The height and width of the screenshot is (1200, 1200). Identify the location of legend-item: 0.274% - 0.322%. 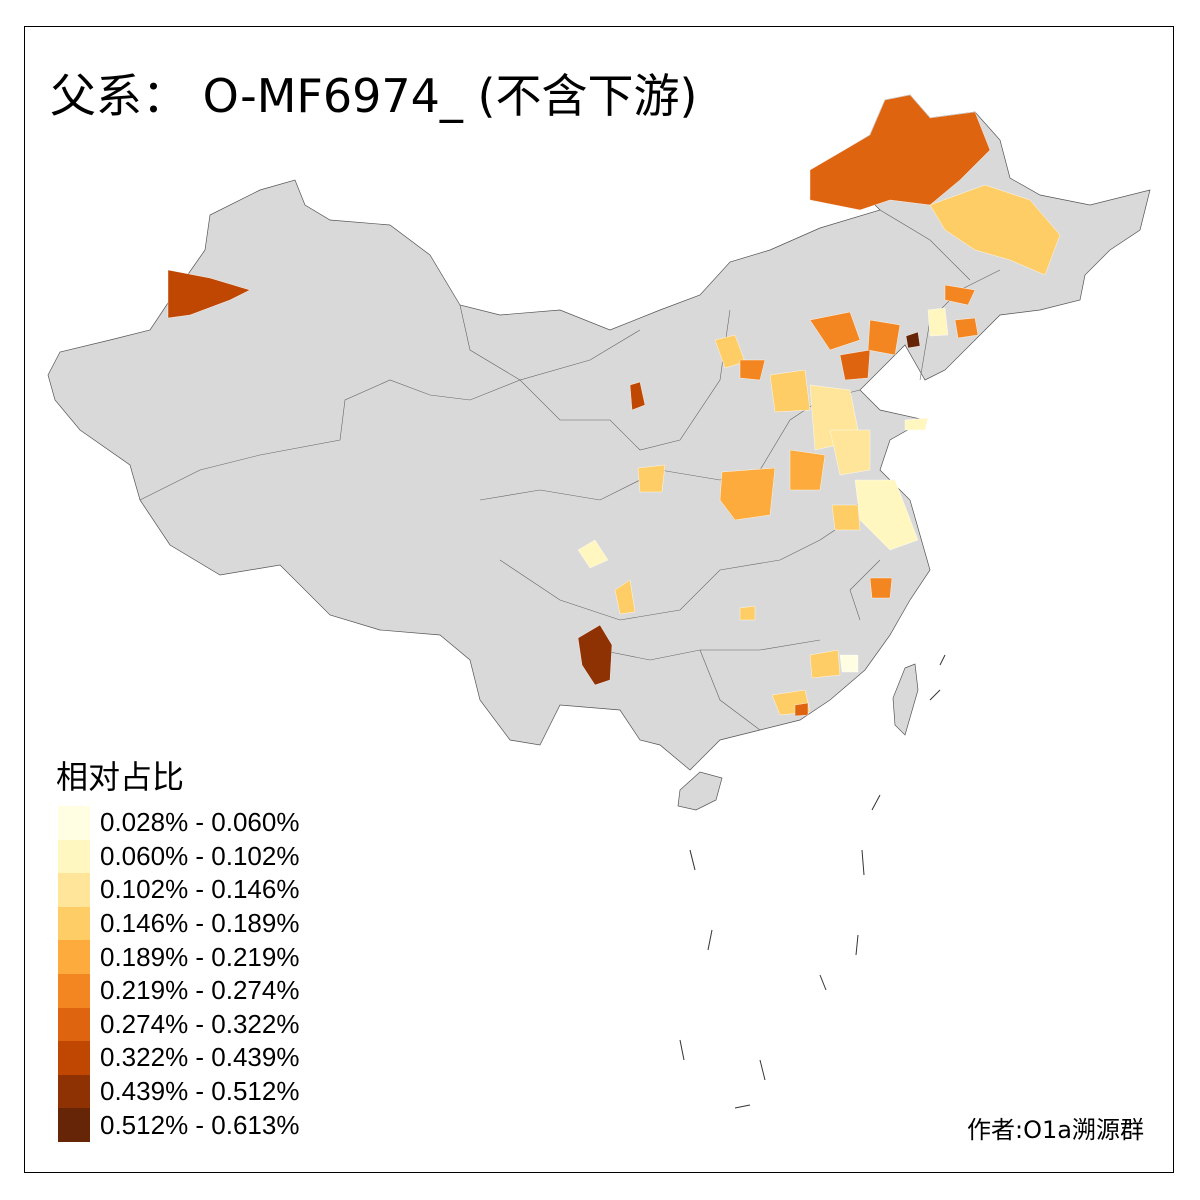
(179, 1024).